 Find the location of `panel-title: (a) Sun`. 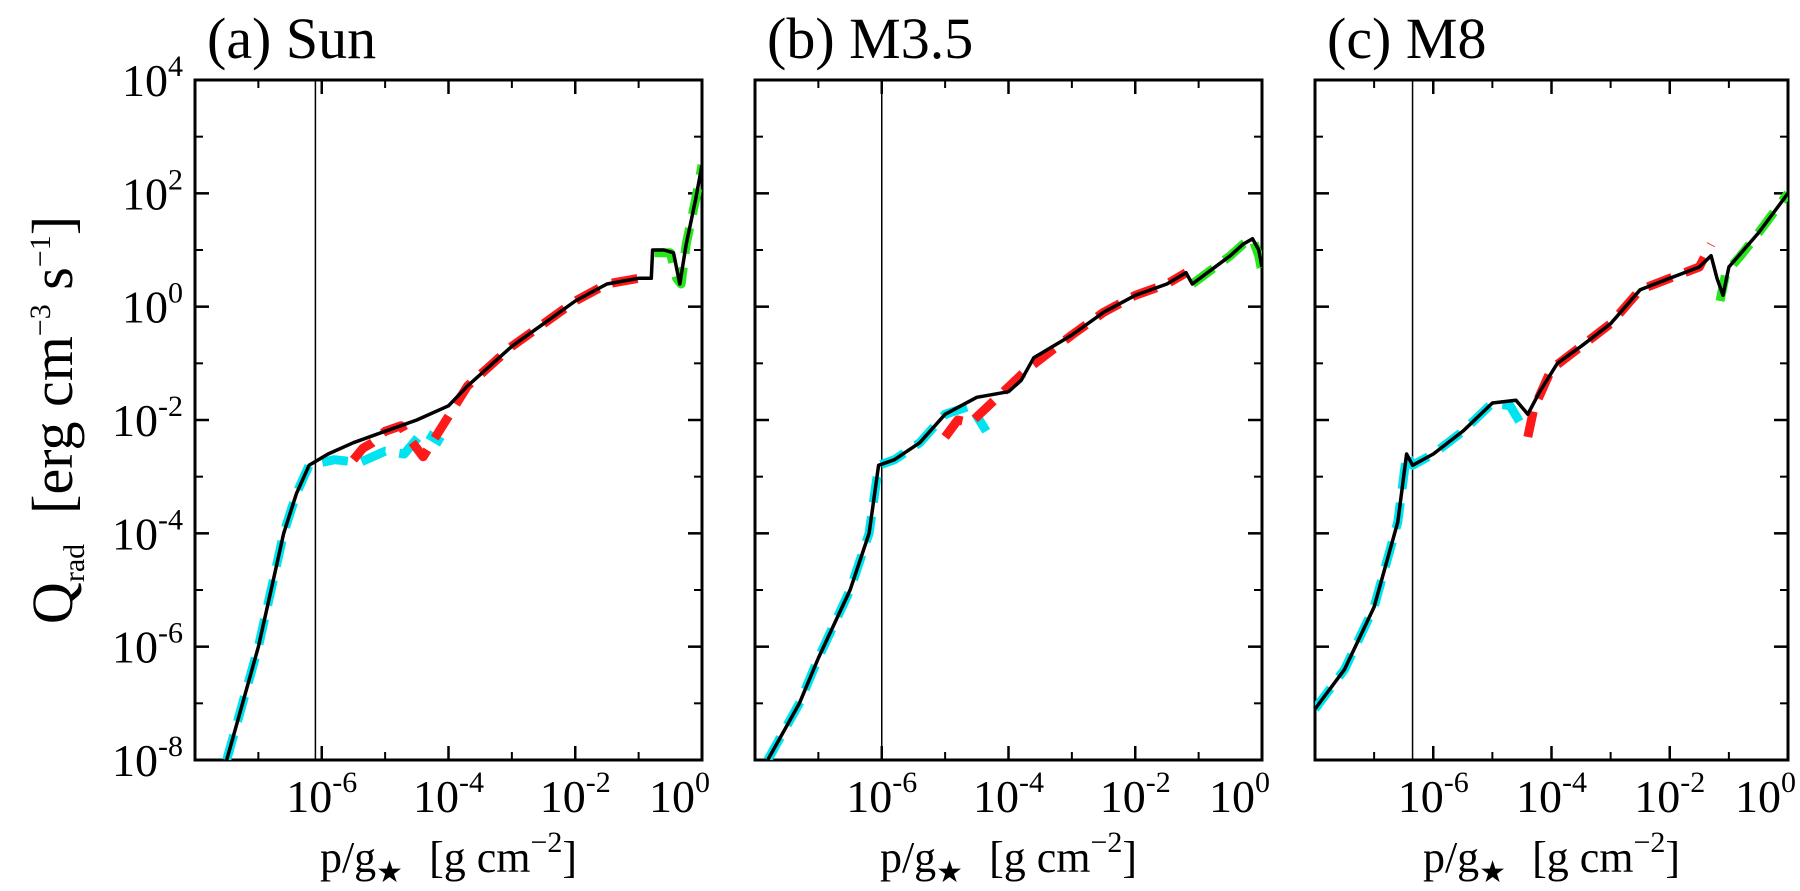

panel-title: (a) Sun is located at coordinates (291, 38).